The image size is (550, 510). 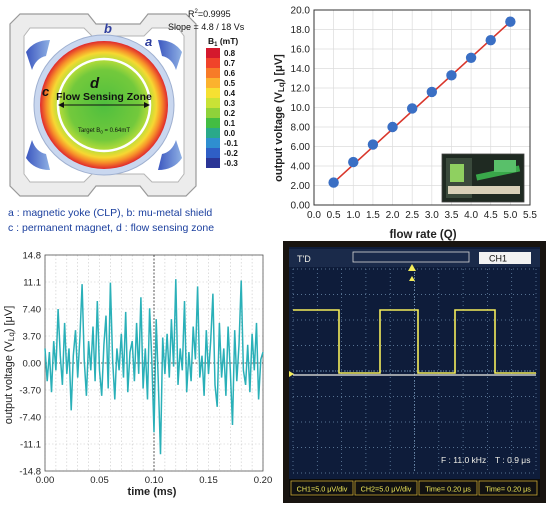 I want to click on colorbar-tick-label: 0.2, so click(x=230, y=113).